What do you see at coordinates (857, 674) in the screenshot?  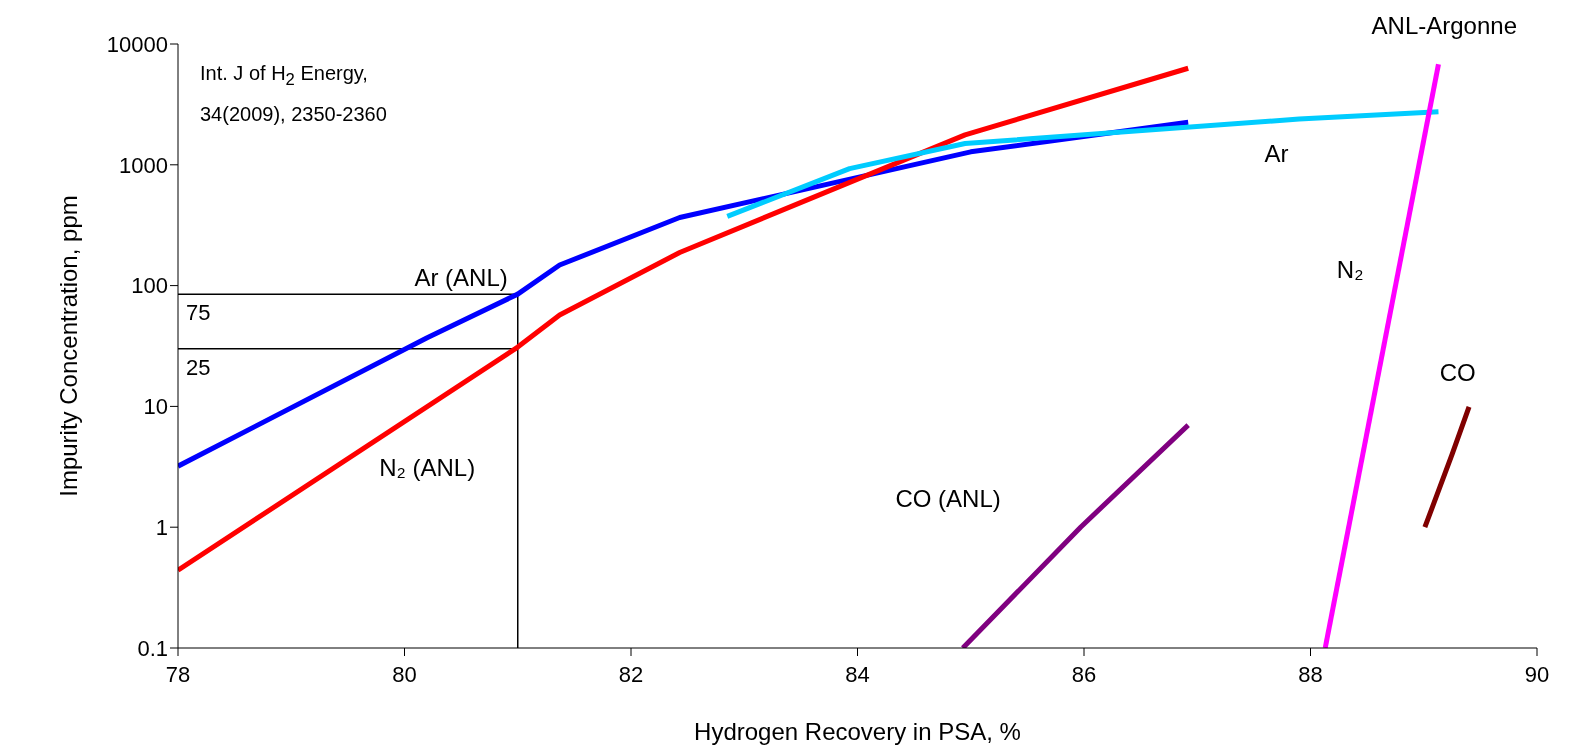 I see `x-tick-label: 84` at bounding box center [857, 674].